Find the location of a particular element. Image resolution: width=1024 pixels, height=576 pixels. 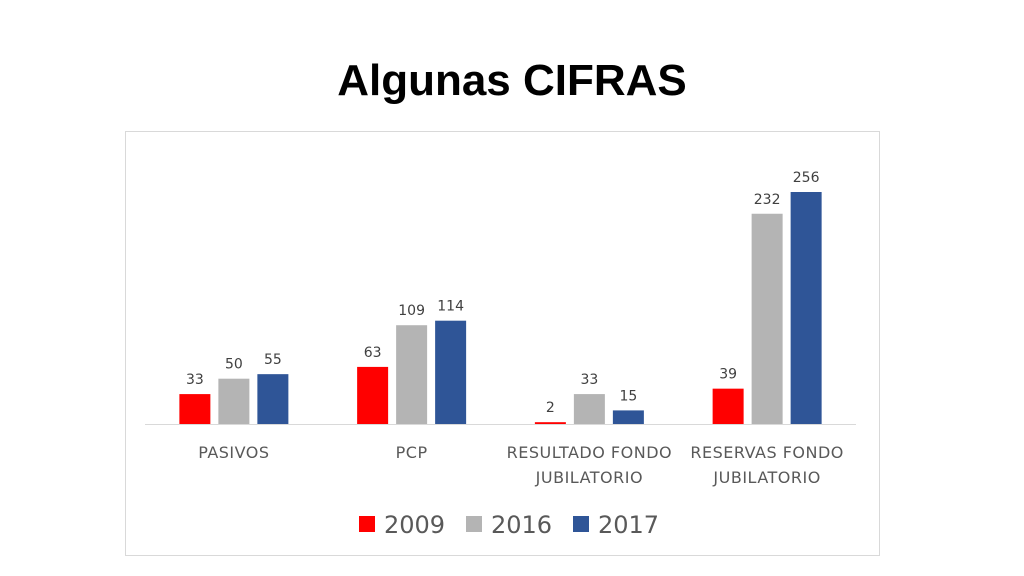

category-label: RESULTADO FONDO is located at coordinates (589, 452).